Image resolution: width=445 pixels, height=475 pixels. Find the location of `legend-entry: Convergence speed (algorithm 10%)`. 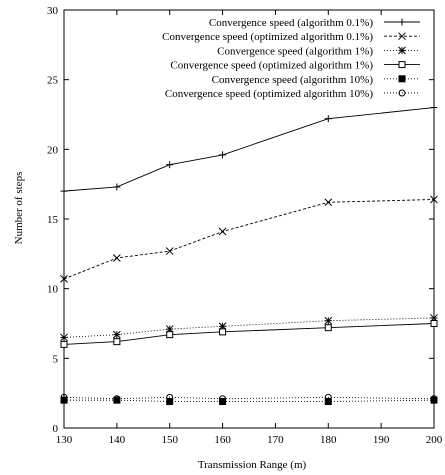

legend-entry: Convergence speed (algorithm 10%) is located at coordinates (316, 80).